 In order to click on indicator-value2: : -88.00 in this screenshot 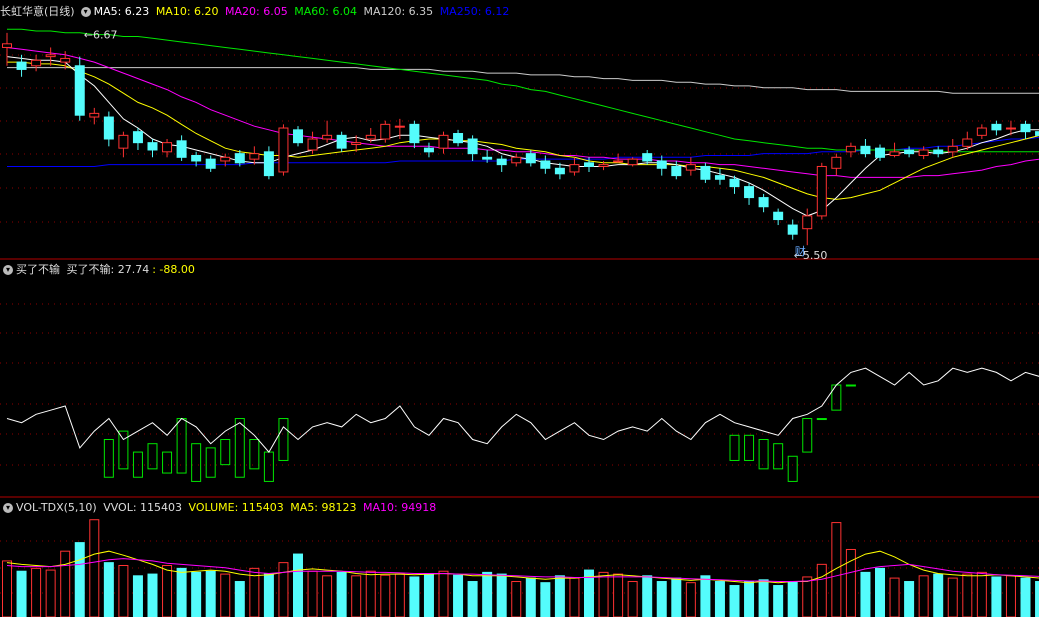, I will do `click(173, 269)`.